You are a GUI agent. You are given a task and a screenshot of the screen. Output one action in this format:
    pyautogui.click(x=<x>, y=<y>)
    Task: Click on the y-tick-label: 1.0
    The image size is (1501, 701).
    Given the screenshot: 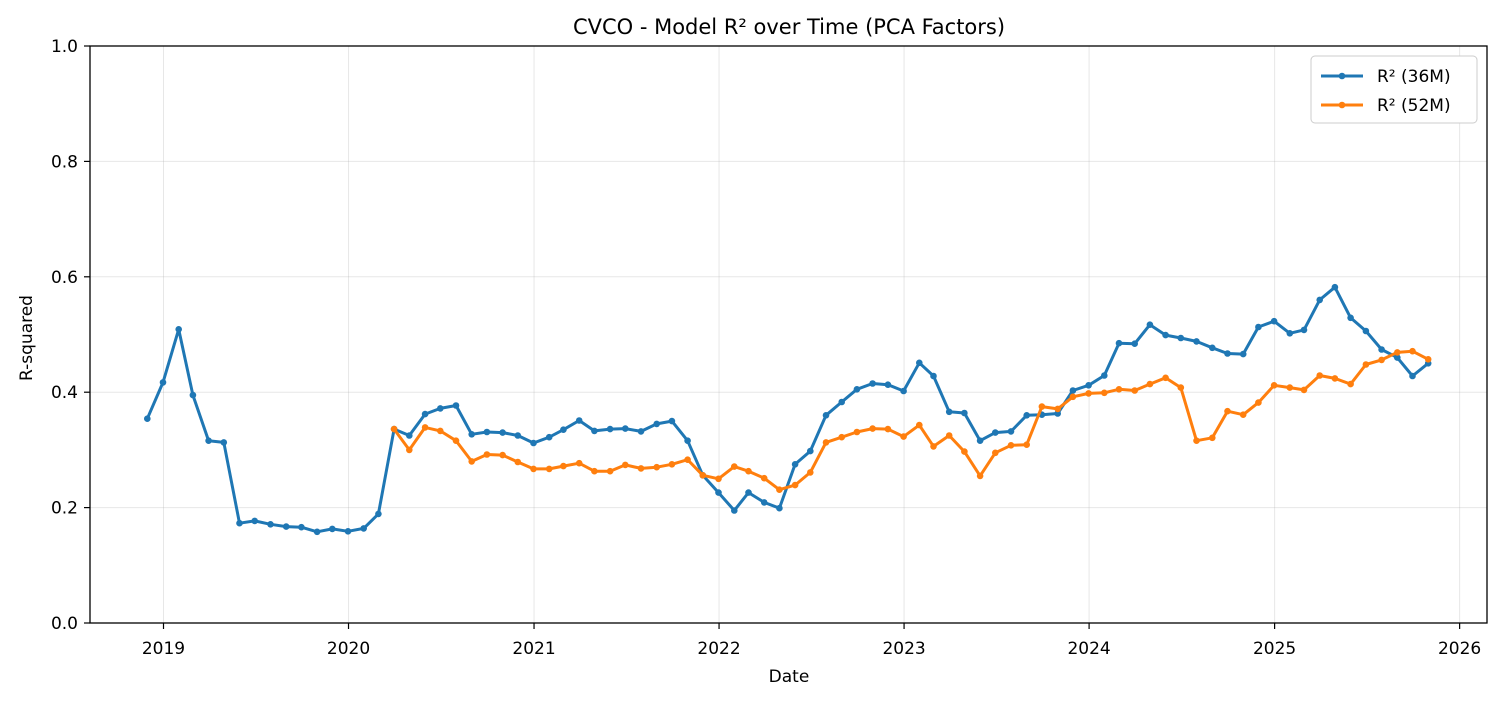 What is the action you would take?
    pyautogui.click(x=64, y=47)
    